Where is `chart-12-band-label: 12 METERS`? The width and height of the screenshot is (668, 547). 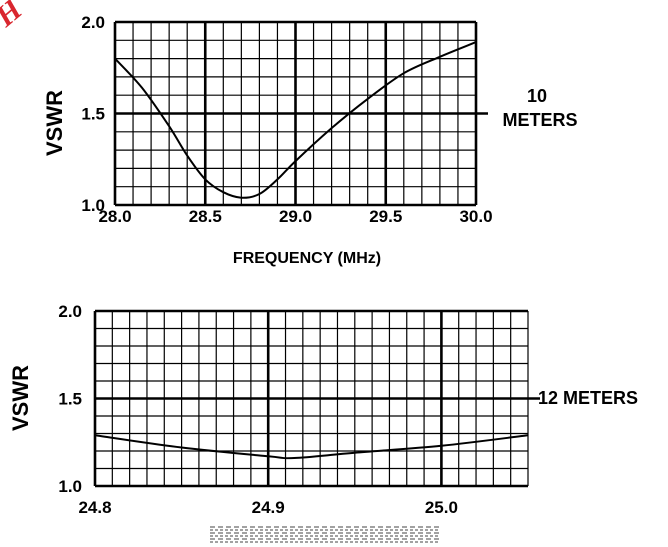
chart-12-band-label: 12 METERS is located at coordinates (588, 398).